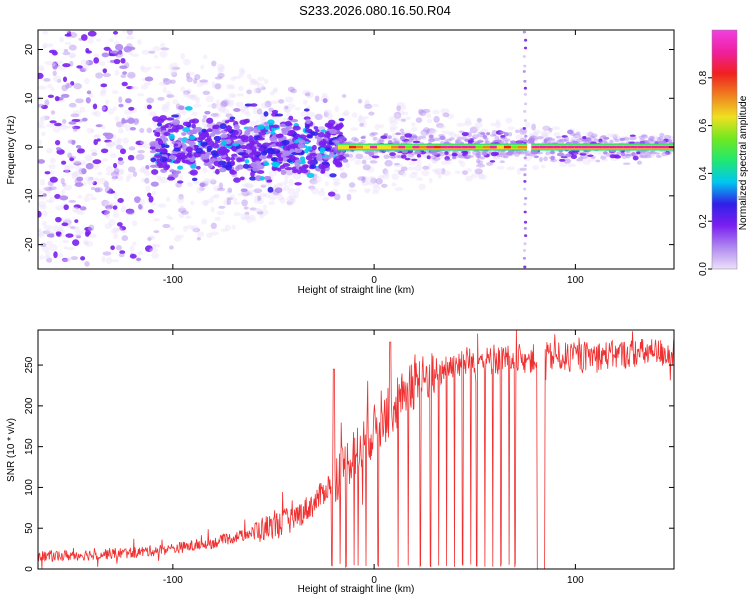 The image size is (750, 600). Describe the element at coordinates (29, 569) in the screenshot. I see `snr-ytick-label: 0` at that location.